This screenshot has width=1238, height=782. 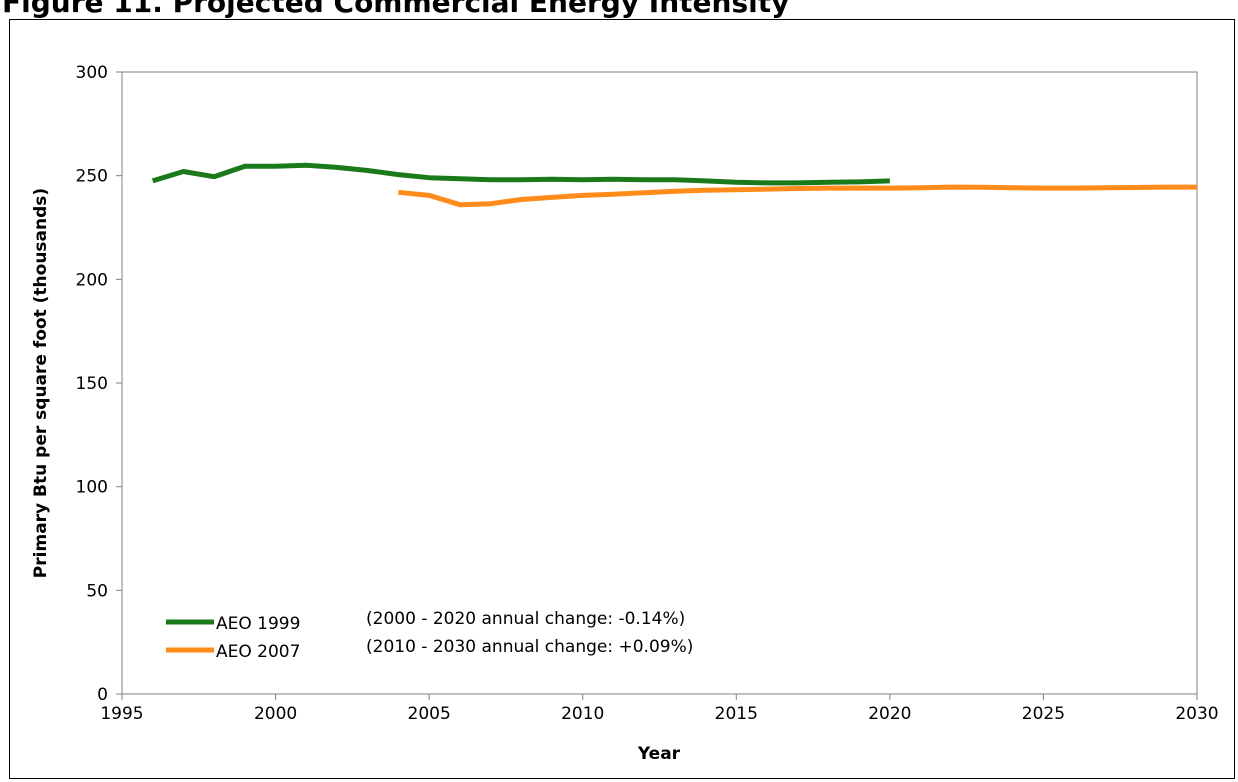 I want to click on x-tick-label: 1995, so click(x=121, y=714).